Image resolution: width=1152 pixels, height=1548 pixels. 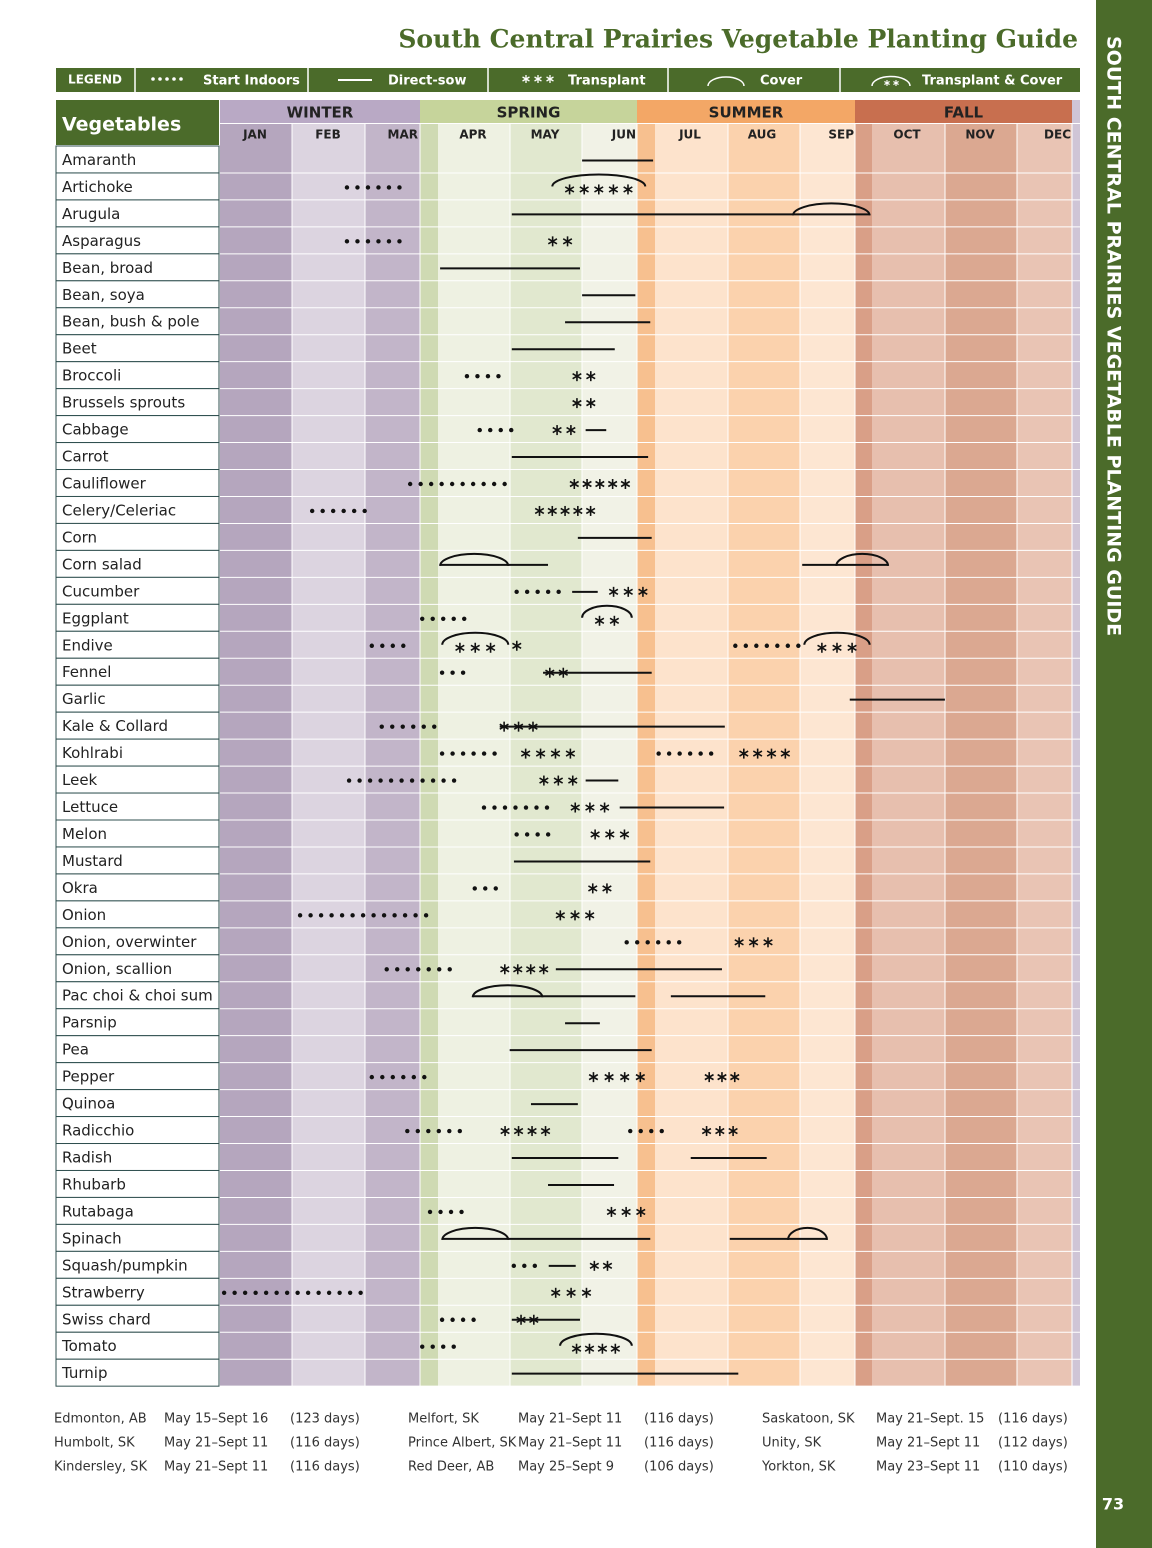 I want to click on cover-arc, so click(x=599, y=180).